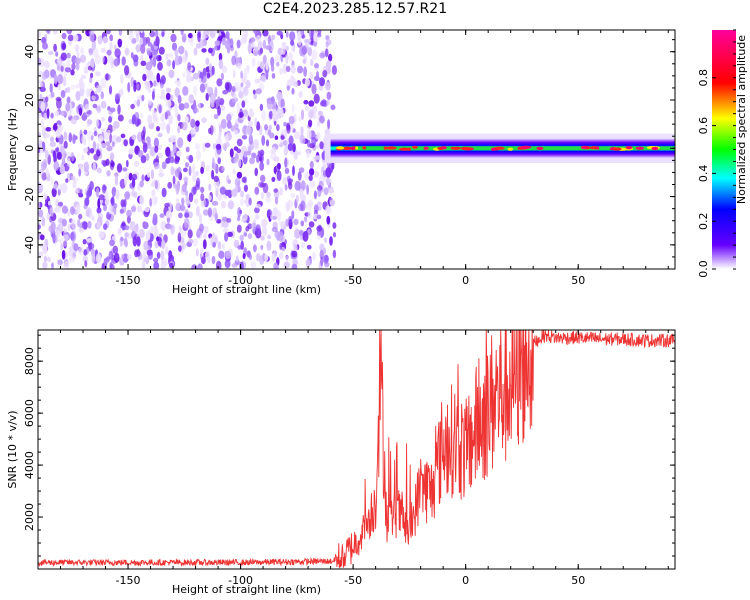 The image size is (750, 600). Describe the element at coordinates (29, 465) in the screenshot. I see `bottom-ytick-label: 4000` at that location.